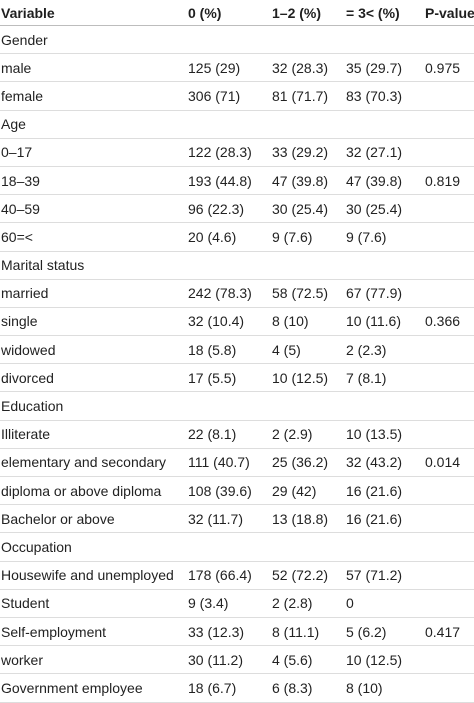 The height and width of the screenshot is (703, 474). Describe the element at coordinates (237, 13) in the screenshot. I see `table-header-row: Variable 0 (%) 1–2 (%) = 3< (%) P-value*` at that location.